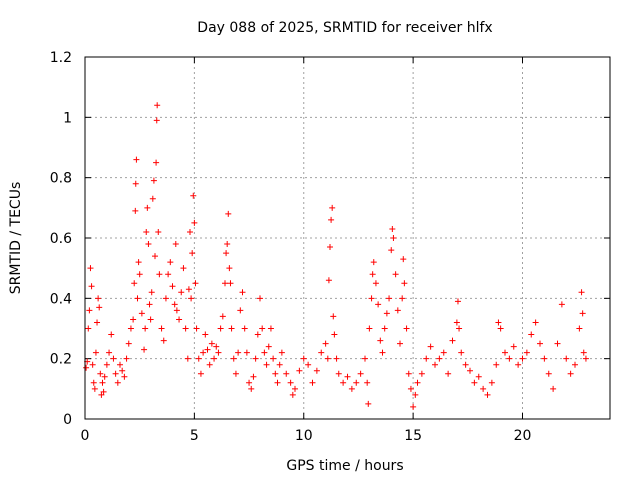 This screenshot has width=640, height=480. Describe the element at coordinates (61, 360) in the screenshot. I see `y-tick-label: 0.2` at that location.